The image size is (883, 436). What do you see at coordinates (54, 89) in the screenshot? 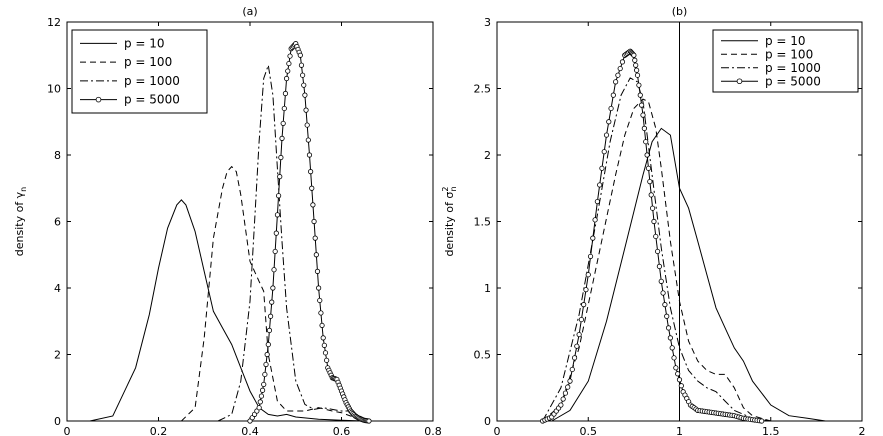
I see `panel-a-y-tick-label: 10` at bounding box center [54, 89].